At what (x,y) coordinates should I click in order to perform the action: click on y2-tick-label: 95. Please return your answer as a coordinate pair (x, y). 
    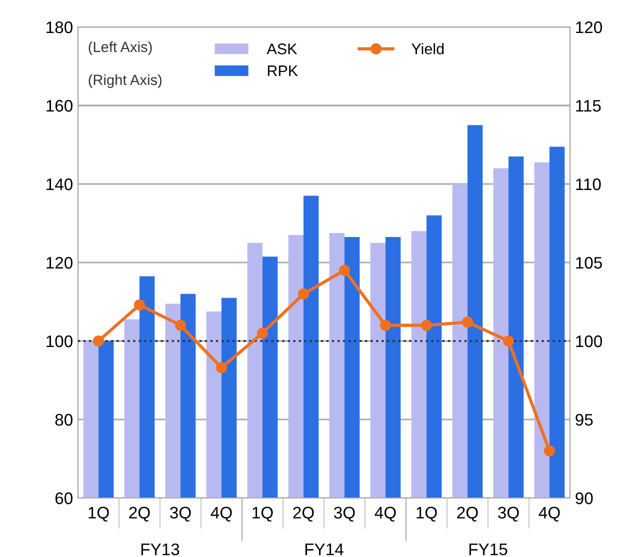
    Looking at the image, I should click on (584, 420).